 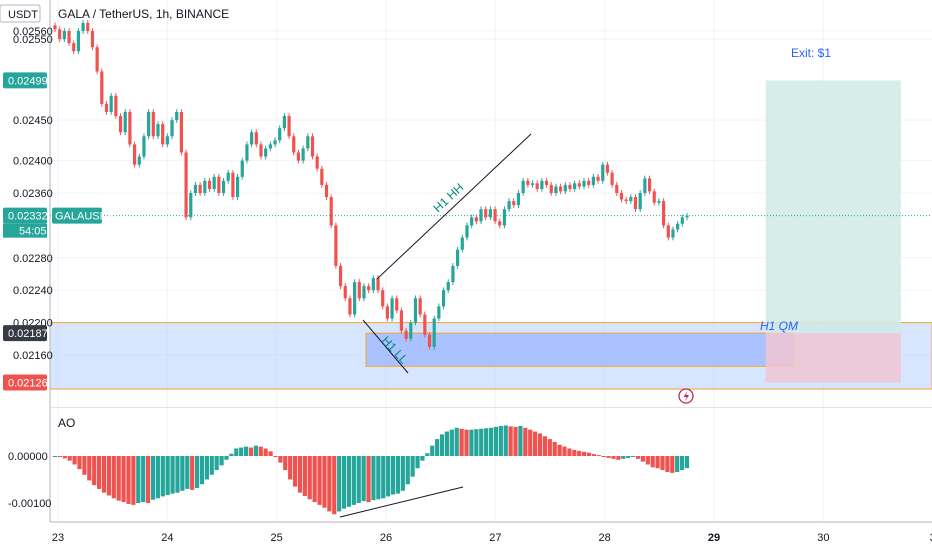 What do you see at coordinates (686, 396) in the screenshot?
I see `lightning-alert-icon` at bounding box center [686, 396].